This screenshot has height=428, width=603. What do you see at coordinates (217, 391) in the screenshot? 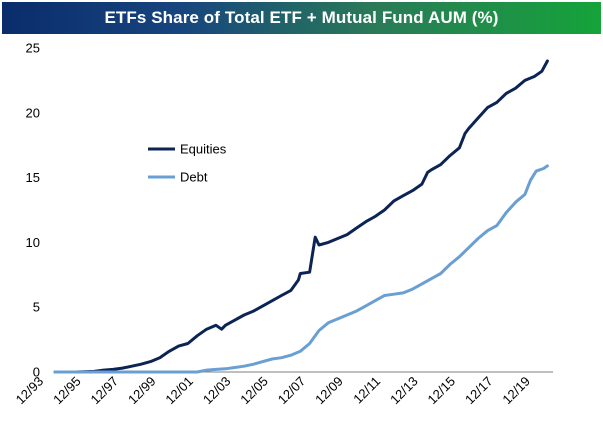
I see `x-tick-label: 12/03` at bounding box center [217, 391].